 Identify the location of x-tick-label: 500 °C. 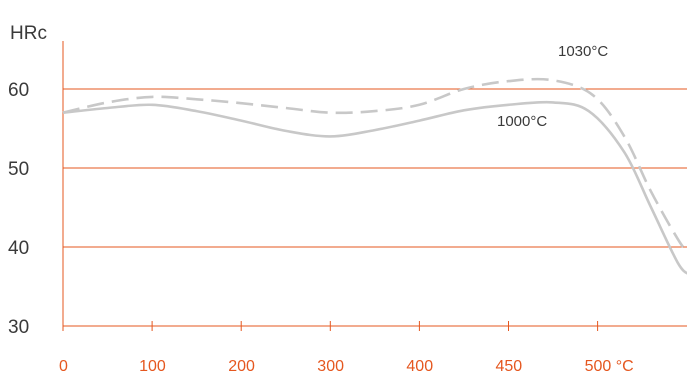
(609, 366).